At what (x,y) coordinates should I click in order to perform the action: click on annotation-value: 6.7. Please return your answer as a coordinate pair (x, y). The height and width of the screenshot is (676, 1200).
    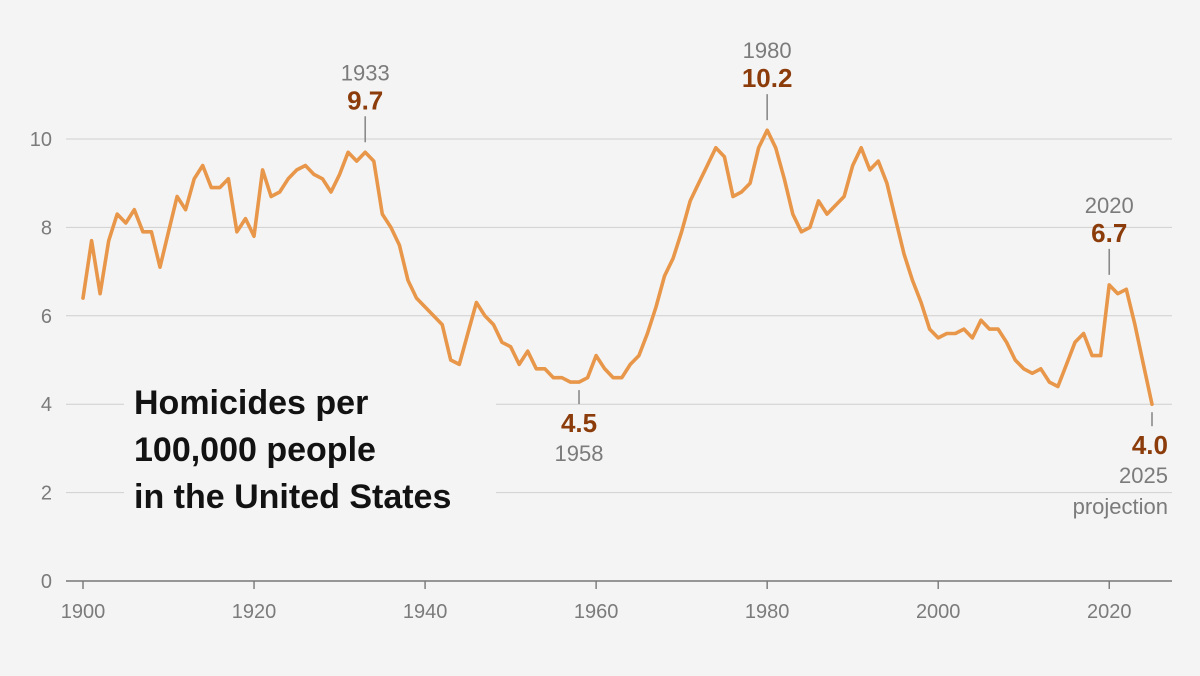
    Looking at the image, I should click on (1109, 233).